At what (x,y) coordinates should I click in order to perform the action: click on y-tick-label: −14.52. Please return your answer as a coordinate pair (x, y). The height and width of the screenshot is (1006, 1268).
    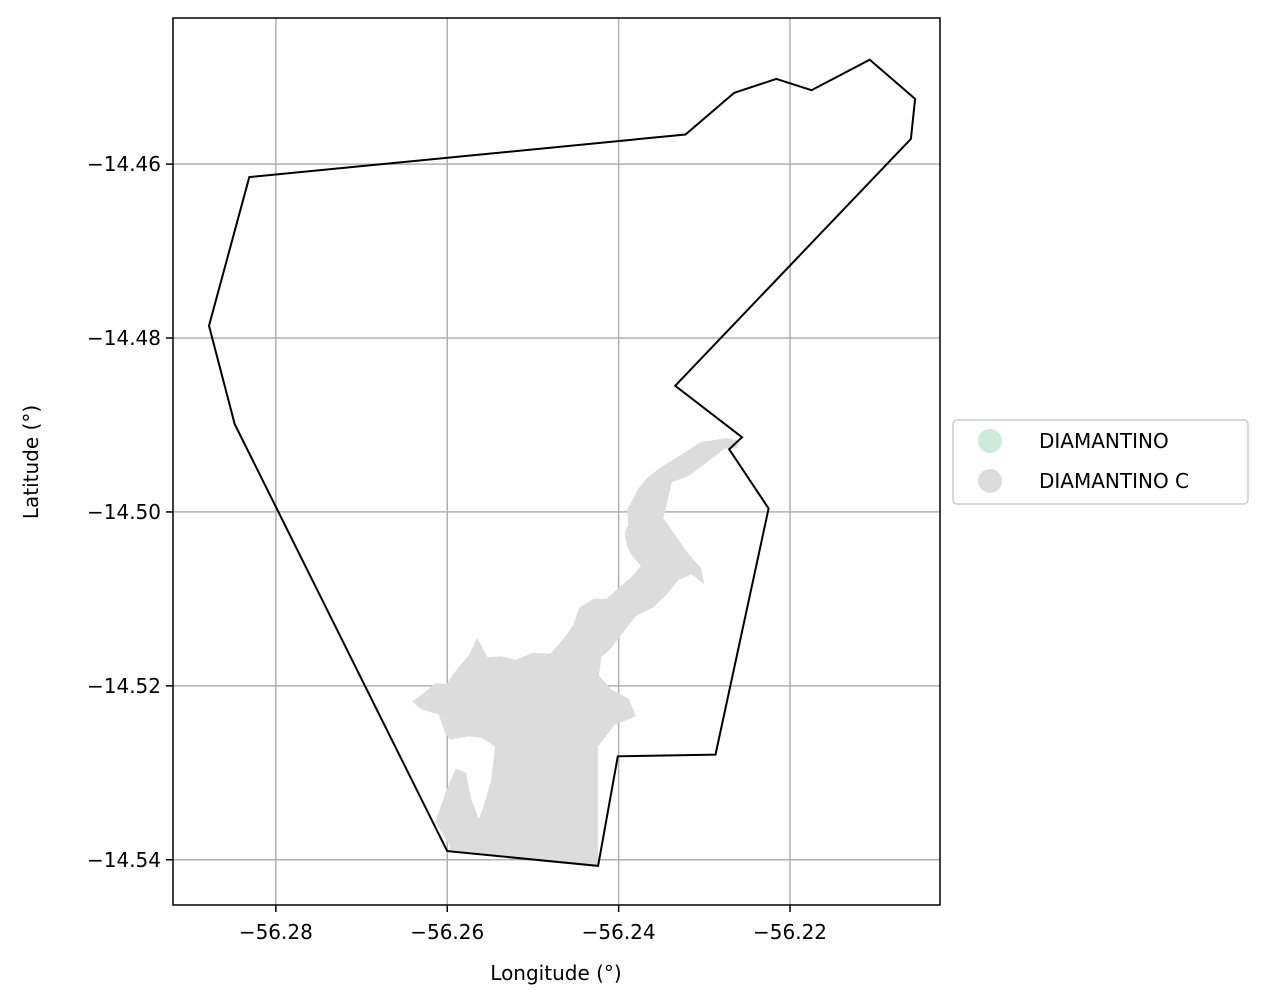
    Looking at the image, I should click on (124, 686).